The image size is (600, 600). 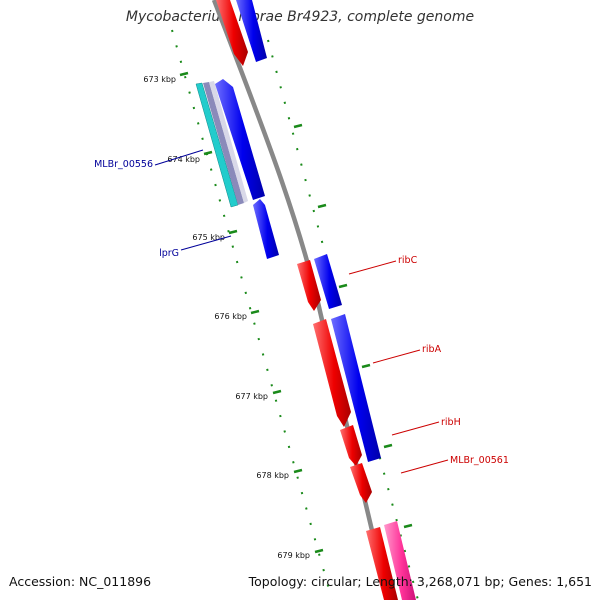 I want to click on tick-677: 677 kbp, so click(x=258, y=395).